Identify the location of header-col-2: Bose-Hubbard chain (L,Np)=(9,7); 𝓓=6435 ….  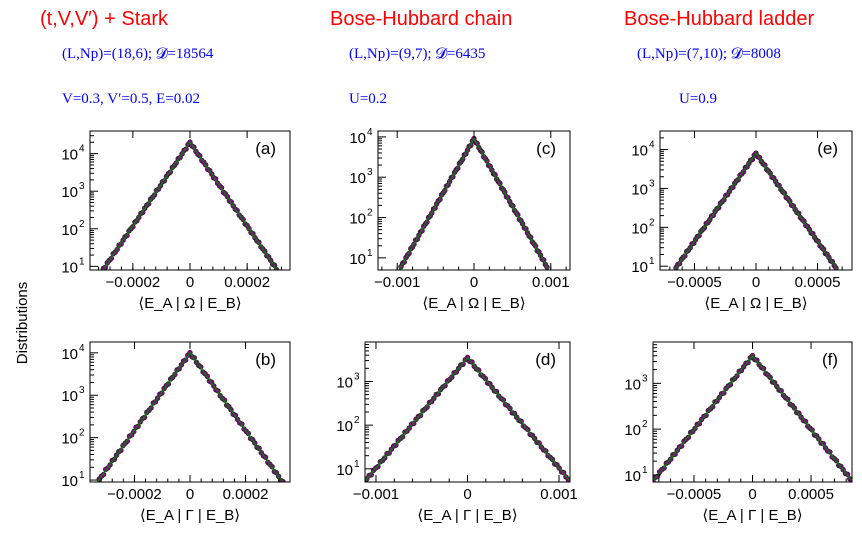
(421, 57).